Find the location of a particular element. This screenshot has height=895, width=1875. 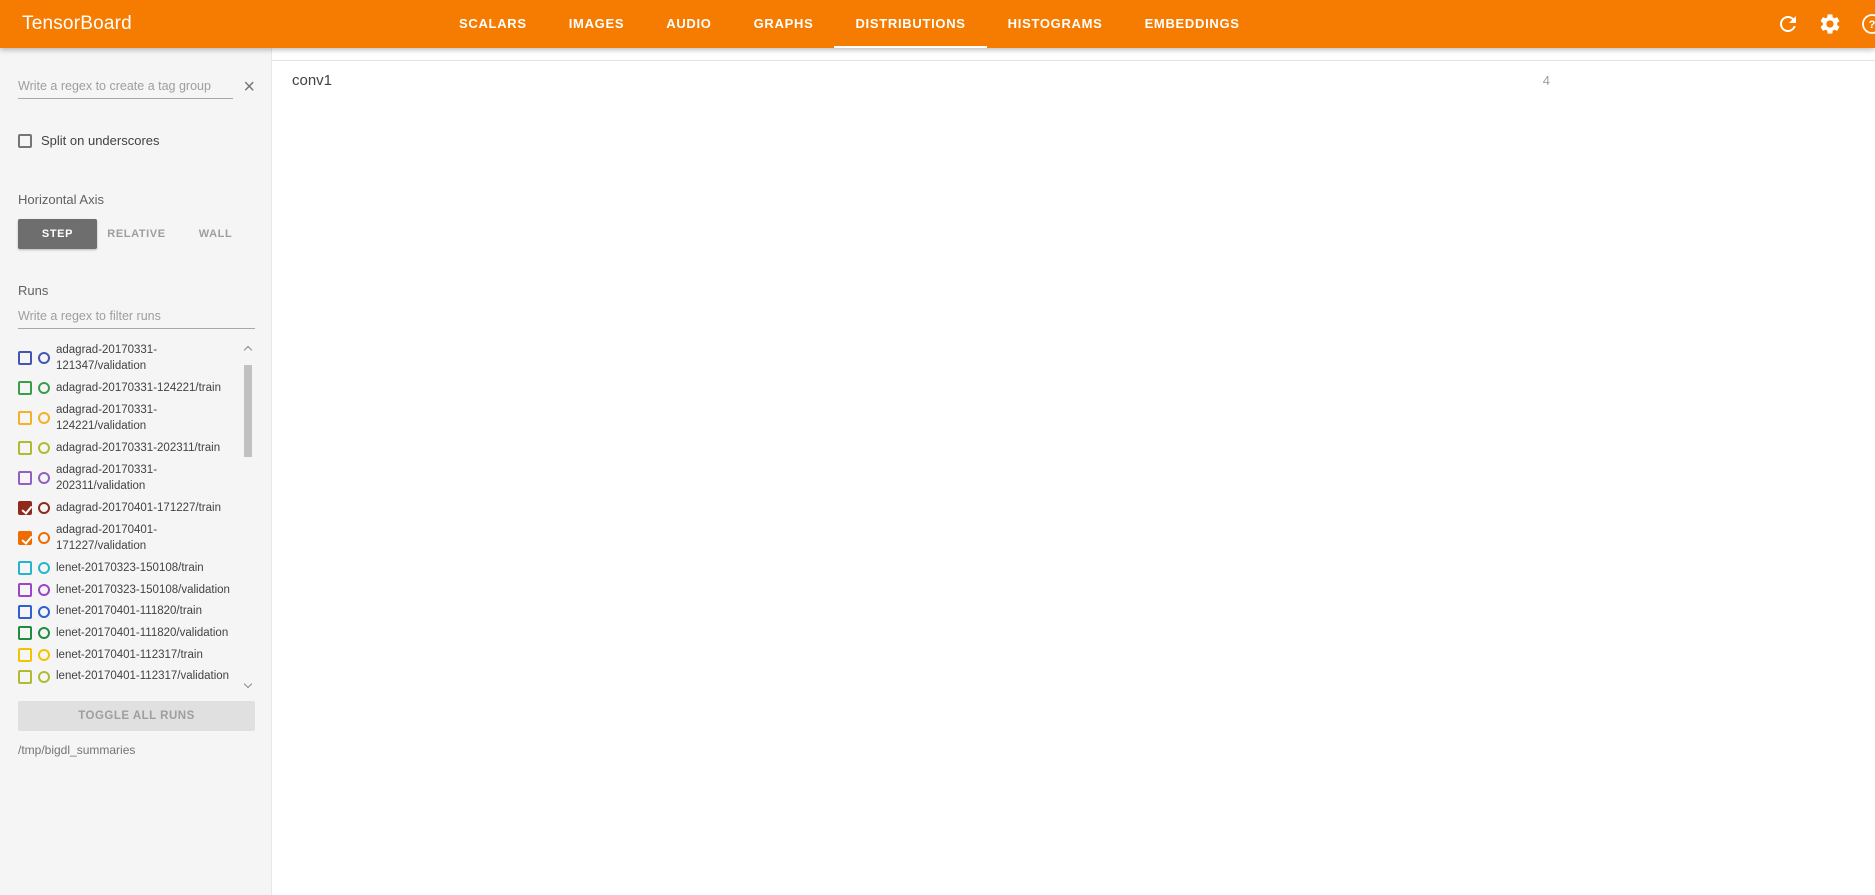

tag-group-row: × is located at coordinates (136, 86).